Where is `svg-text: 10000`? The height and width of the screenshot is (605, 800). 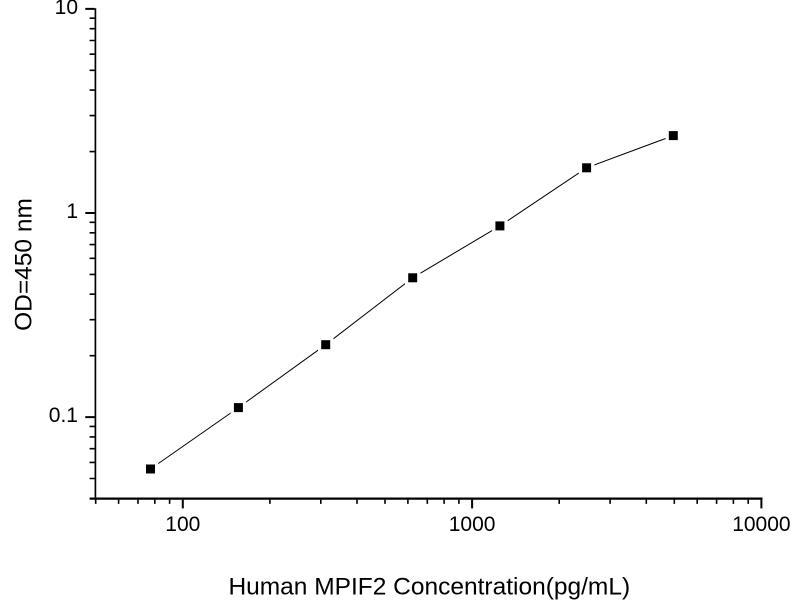 svg-text: 10000 is located at coordinates (761, 524).